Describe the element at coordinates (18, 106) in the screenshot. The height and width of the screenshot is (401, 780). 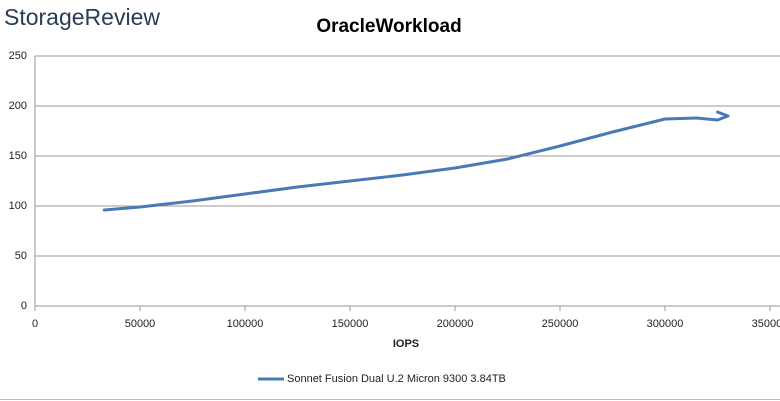
I see `y-tick-label: 200` at that location.